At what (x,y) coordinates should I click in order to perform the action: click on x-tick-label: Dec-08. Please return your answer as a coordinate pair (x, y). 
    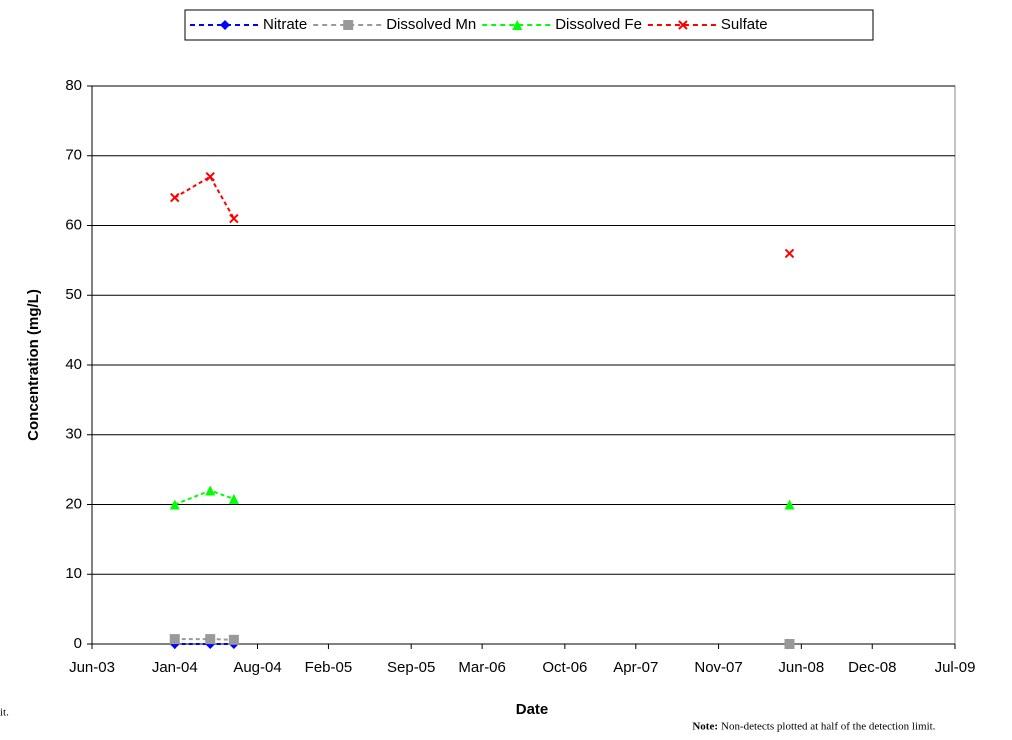
    Looking at the image, I should click on (872, 667).